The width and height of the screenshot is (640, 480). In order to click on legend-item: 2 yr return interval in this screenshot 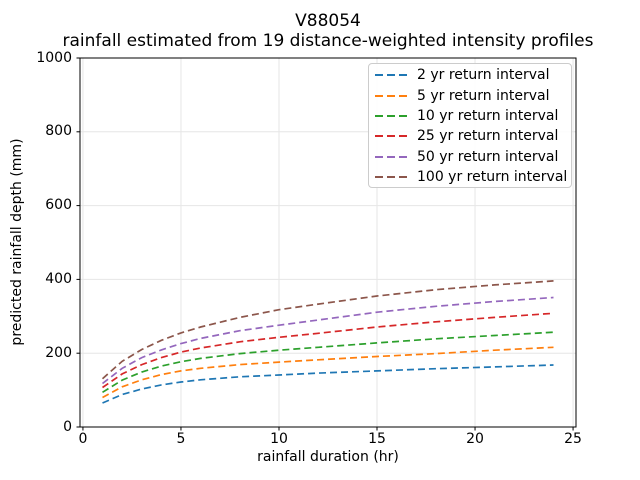, I will do `click(470, 75)`.